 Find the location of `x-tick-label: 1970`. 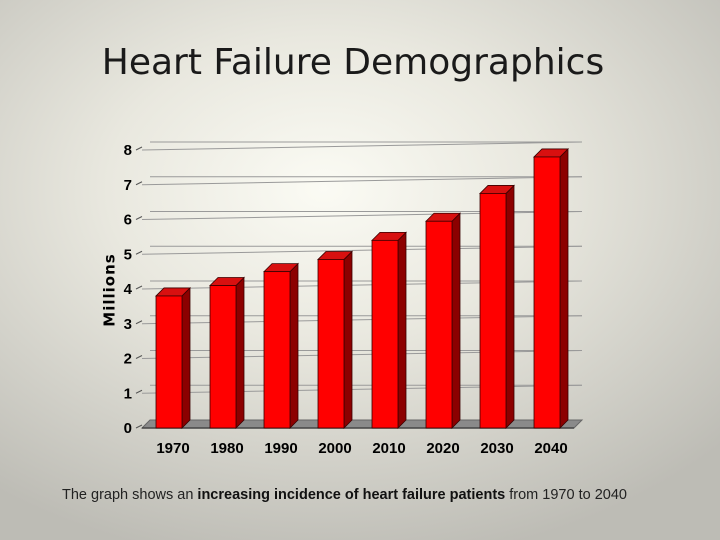

x-tick-label: 1970 is located at coordinates (172, 448).